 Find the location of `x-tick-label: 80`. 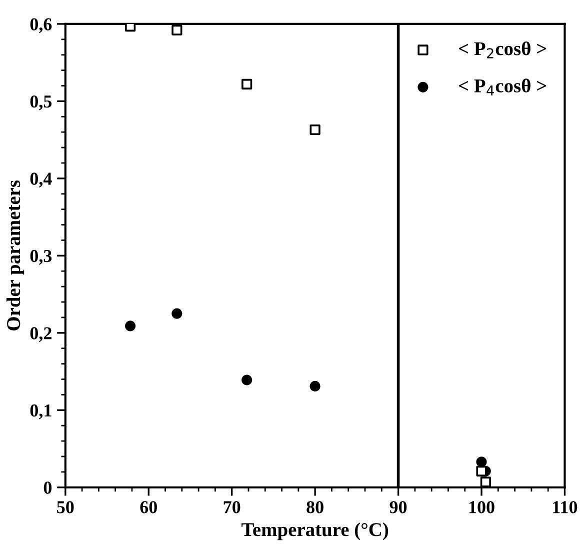

x-tick-label: 80 is located at coordinates (315, 507).